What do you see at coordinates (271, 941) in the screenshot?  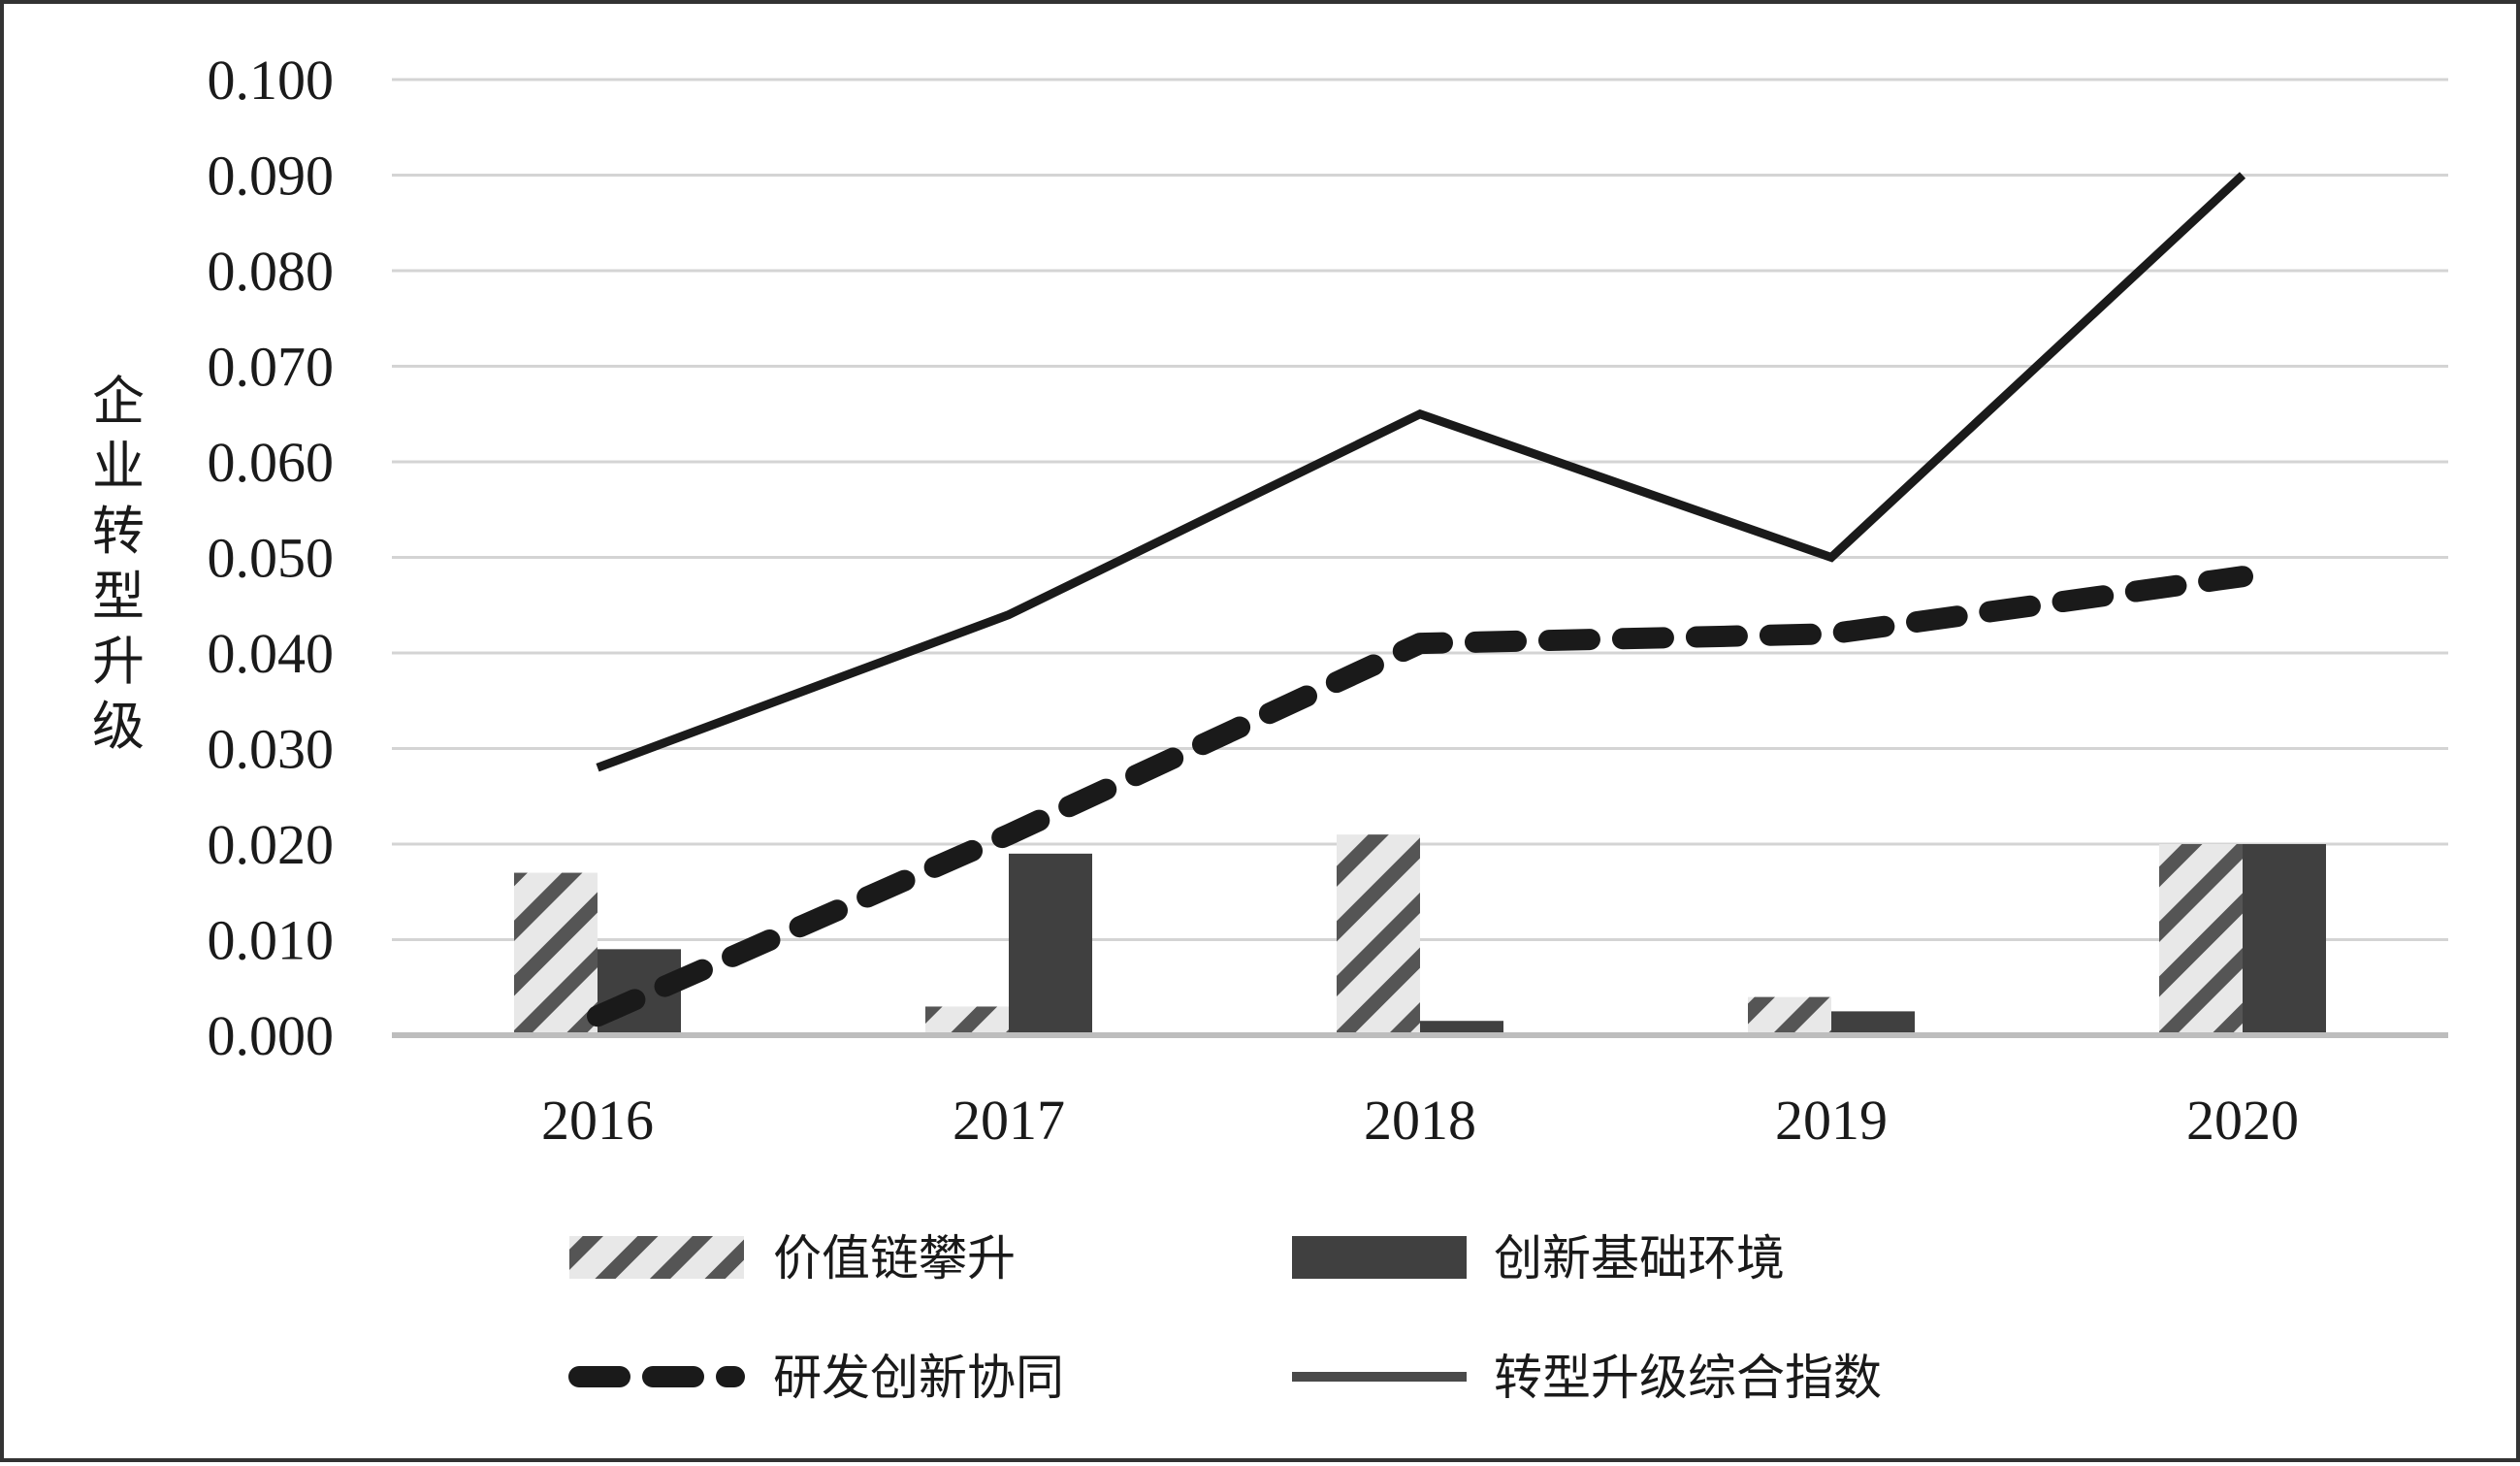 I see `y-tick-label: 0.010` at bounding box center [271, 941].